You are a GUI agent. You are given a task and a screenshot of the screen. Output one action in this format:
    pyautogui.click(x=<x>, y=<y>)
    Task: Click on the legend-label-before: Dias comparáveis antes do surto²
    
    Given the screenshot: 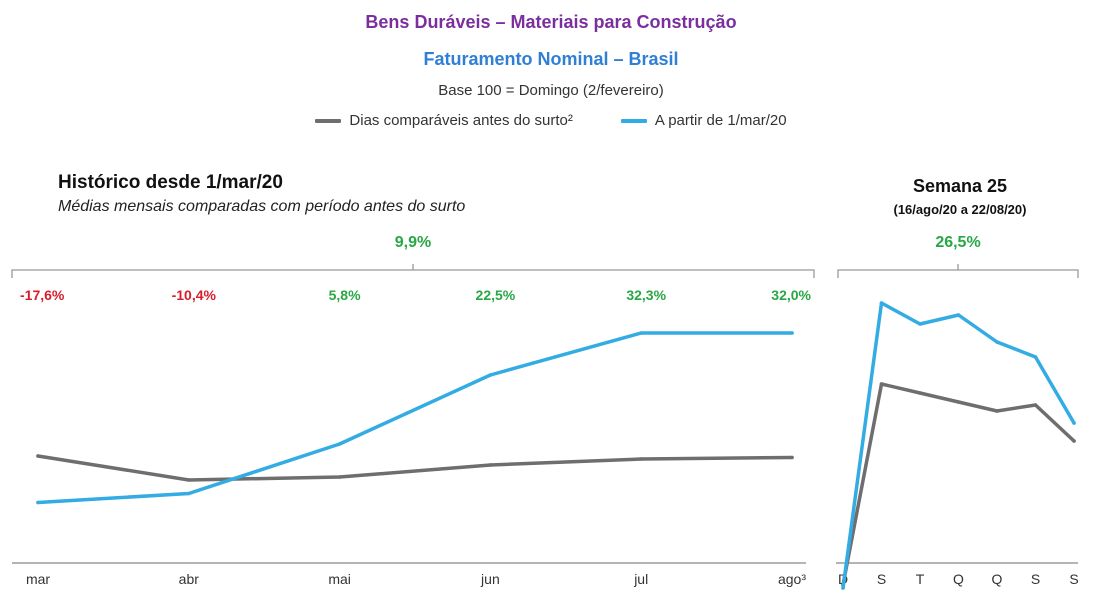 What is the action you would take?
    pyautogui.click(x=461, y=120)
    